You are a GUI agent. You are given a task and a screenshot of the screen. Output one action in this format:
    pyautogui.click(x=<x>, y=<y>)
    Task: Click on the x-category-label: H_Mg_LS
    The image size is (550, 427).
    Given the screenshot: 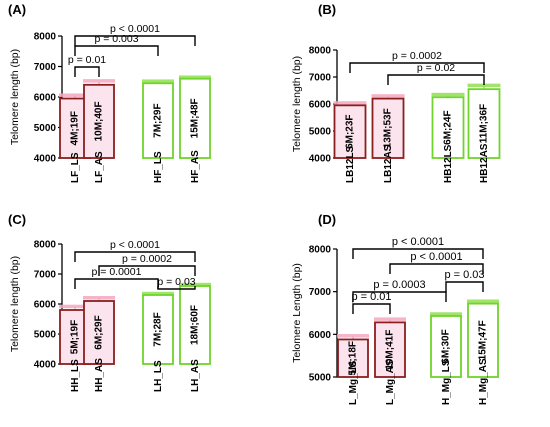 What is the action you would take?
    pyautogui.click(x=446, y=382)
    